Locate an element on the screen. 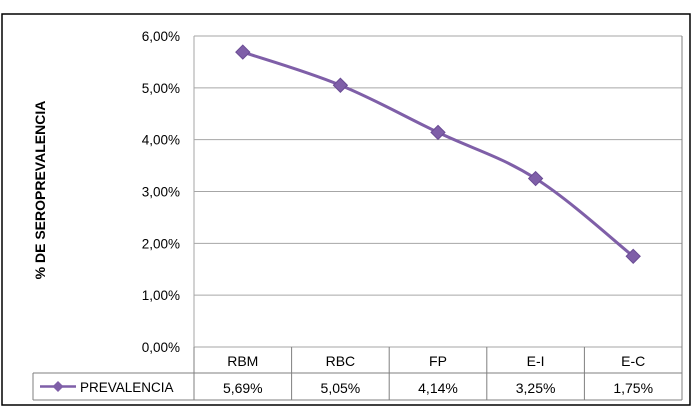 Image resolution: width=692 pixels, height=412 pixels. table-value: 1,75% is located at coordinates (633, 388).